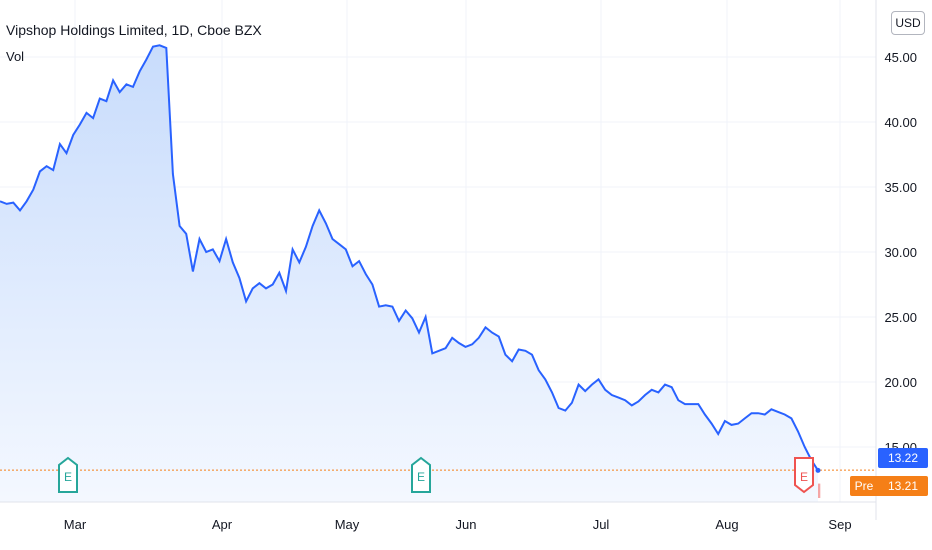  I want to click on x-axis: Mar Apr May Jun Jul Aug Sep, so click(438, 516).